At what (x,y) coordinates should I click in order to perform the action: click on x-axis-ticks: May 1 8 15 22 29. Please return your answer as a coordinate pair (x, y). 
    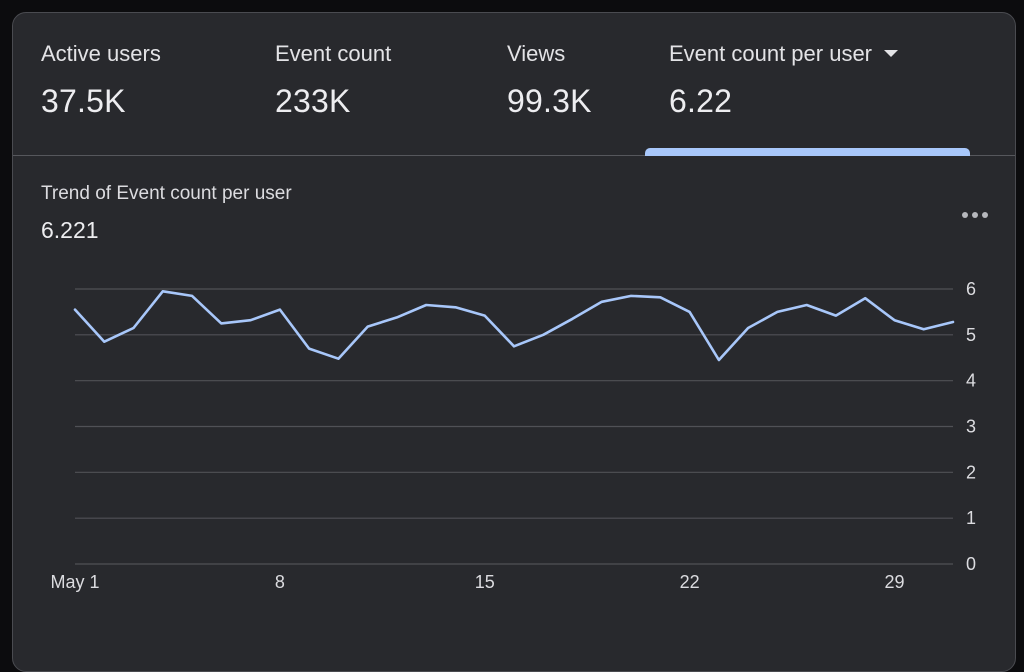
    Looking at the image, I should click on (477, 582).